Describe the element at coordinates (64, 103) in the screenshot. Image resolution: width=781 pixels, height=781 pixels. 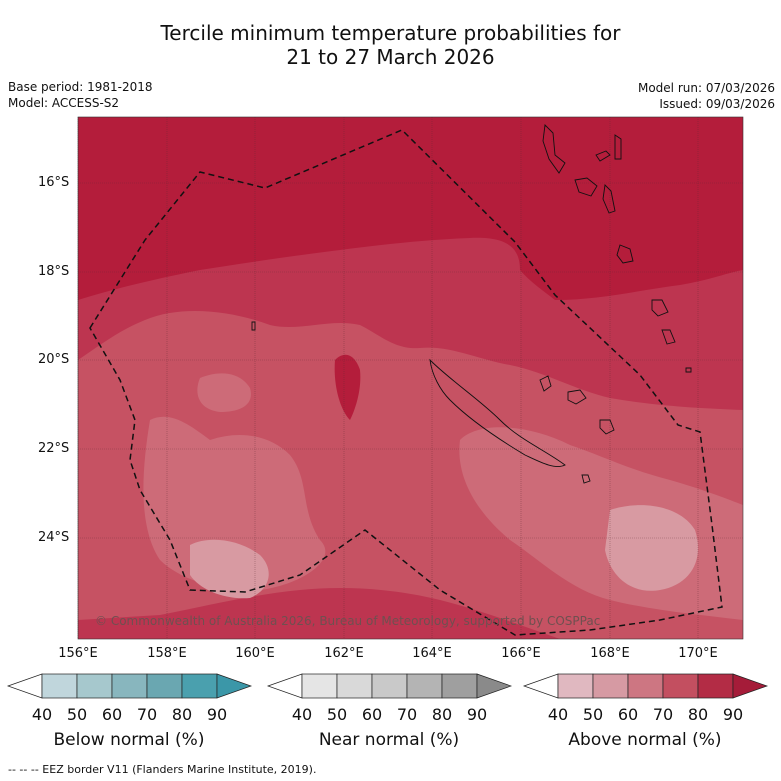
I see `model-name: Model: ACCESS-S2` at that location.